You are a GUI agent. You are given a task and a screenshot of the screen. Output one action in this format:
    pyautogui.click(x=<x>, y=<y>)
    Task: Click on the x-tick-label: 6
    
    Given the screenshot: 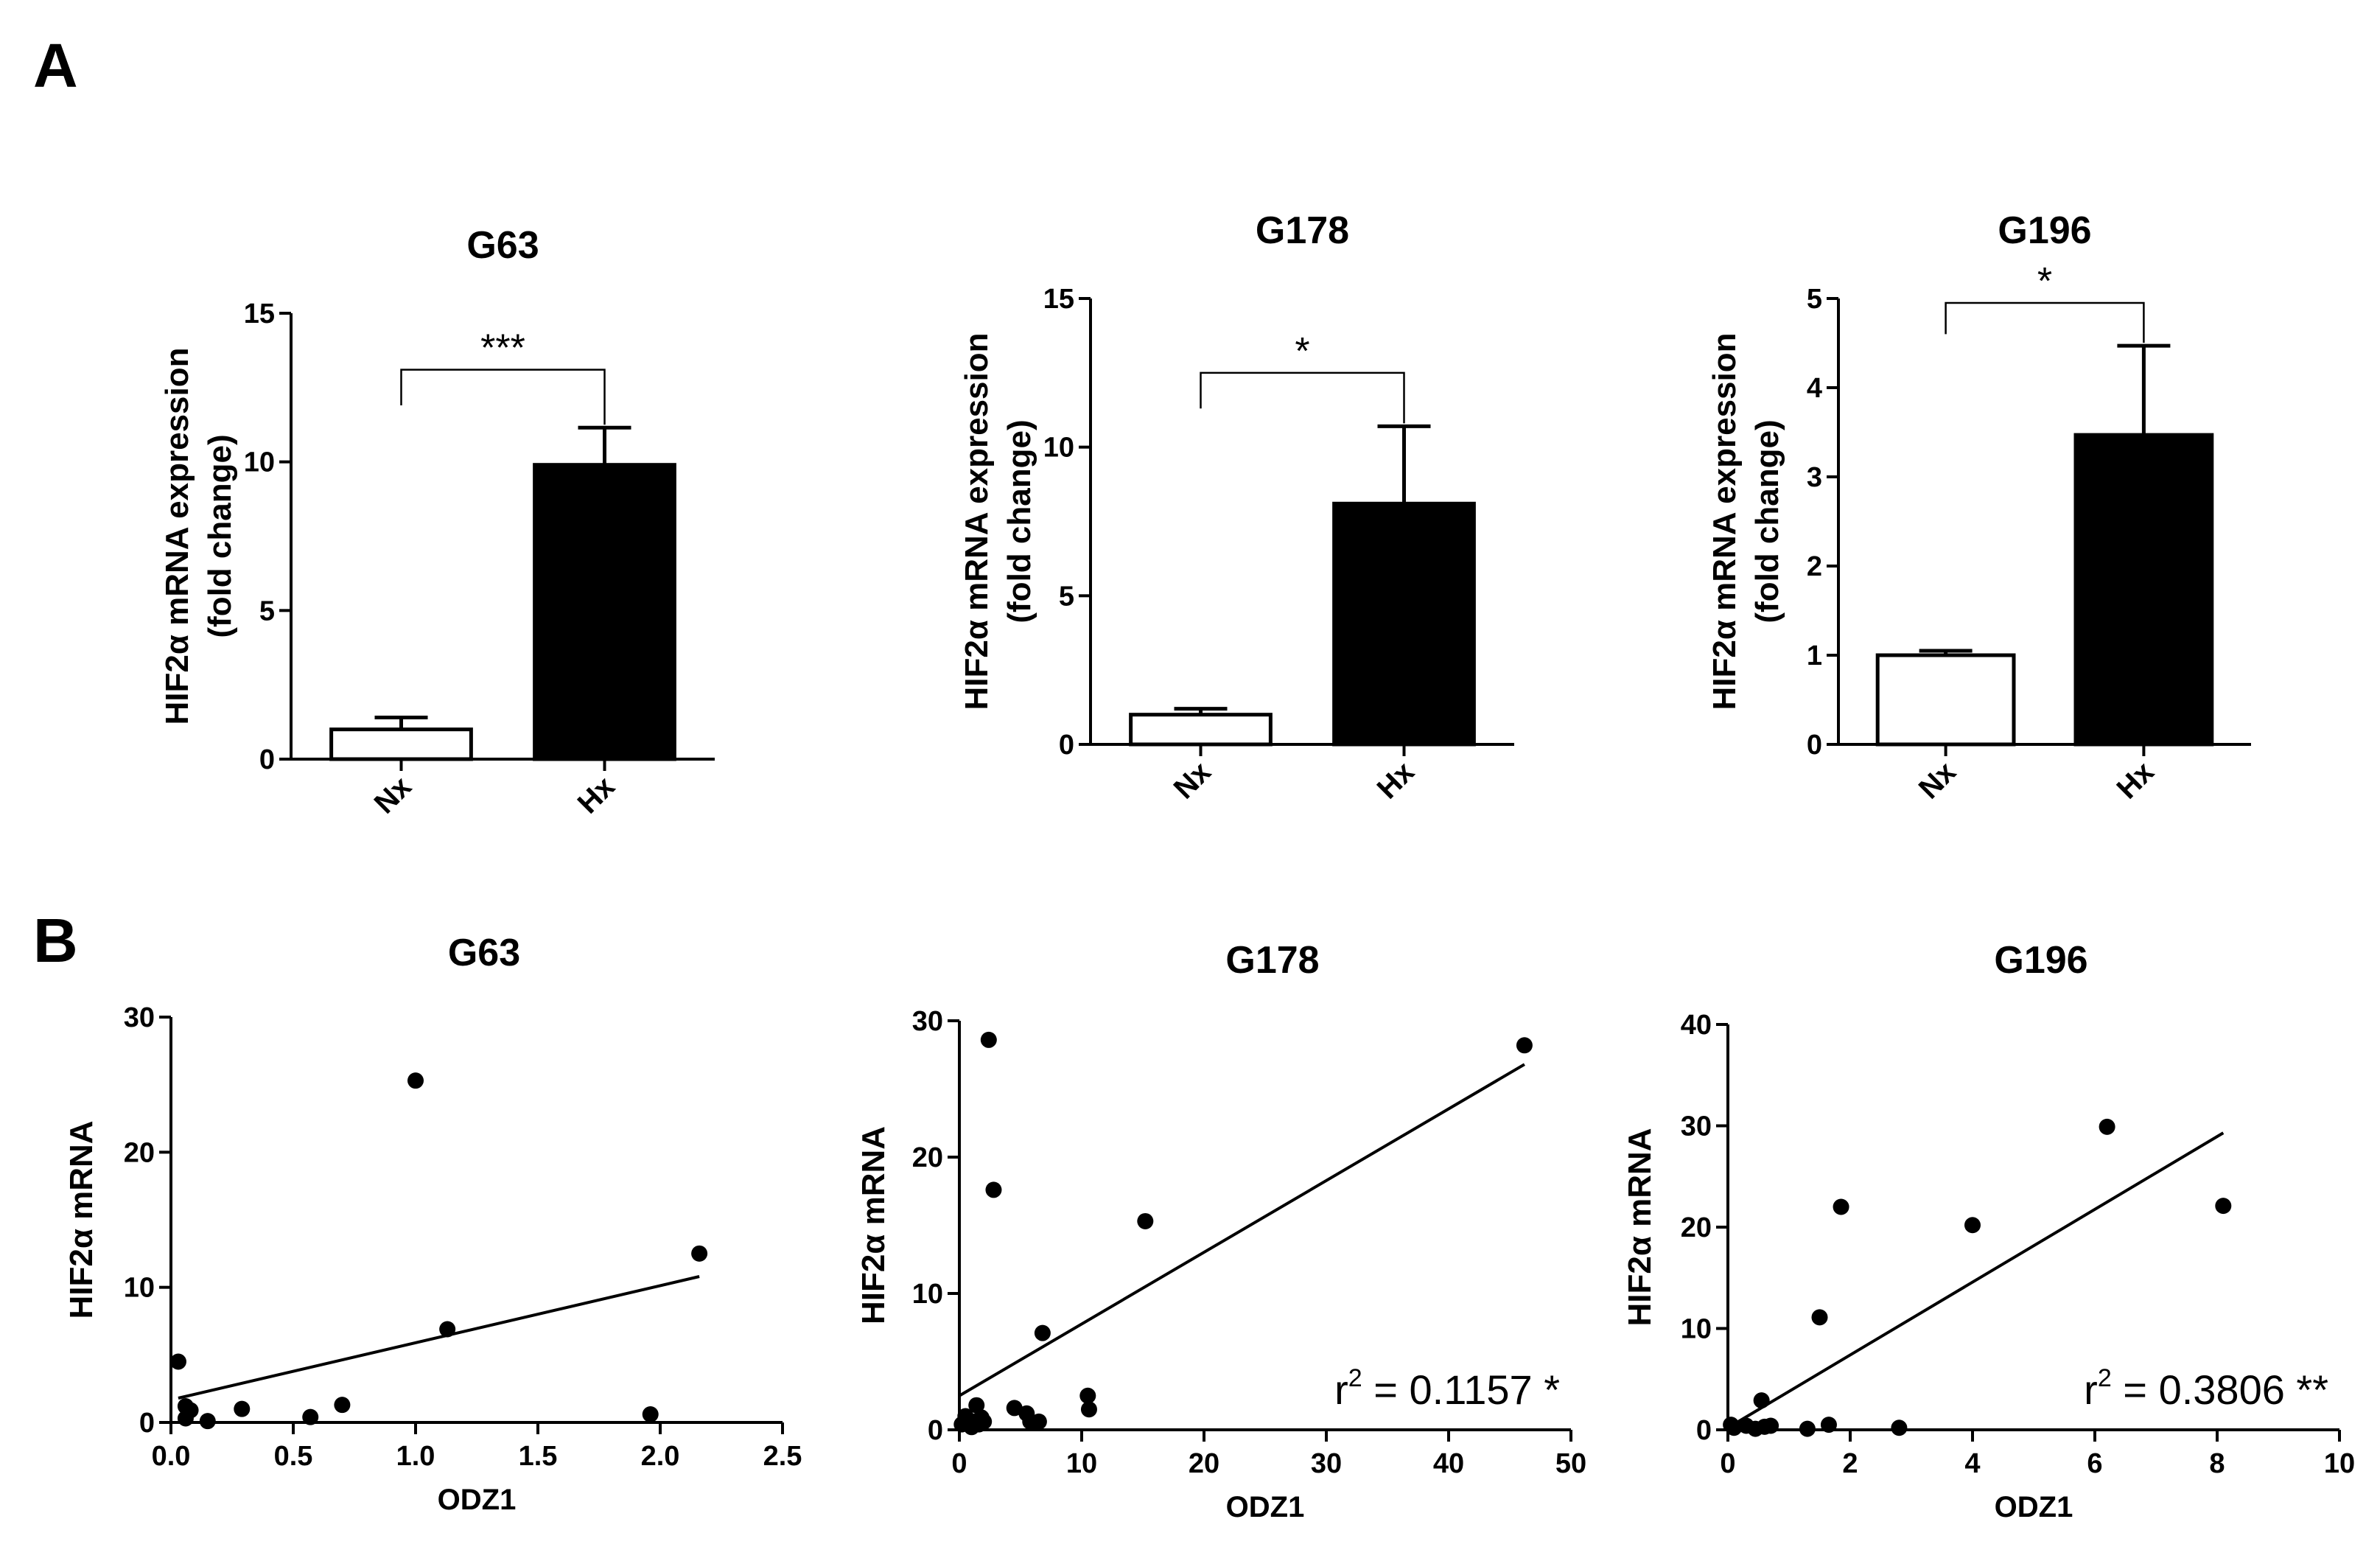 What is the action you would take?
    pyautogui.click(x=2094, y=1464)
    